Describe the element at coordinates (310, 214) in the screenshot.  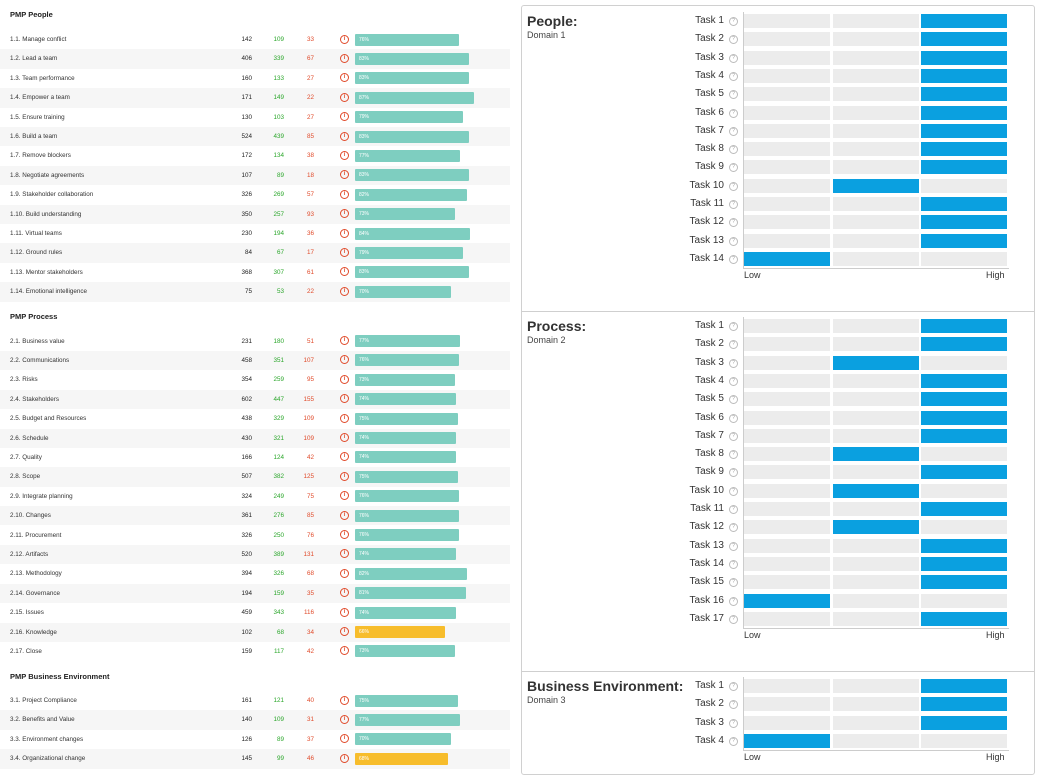
I see `incorrect-count: 93` at that location.